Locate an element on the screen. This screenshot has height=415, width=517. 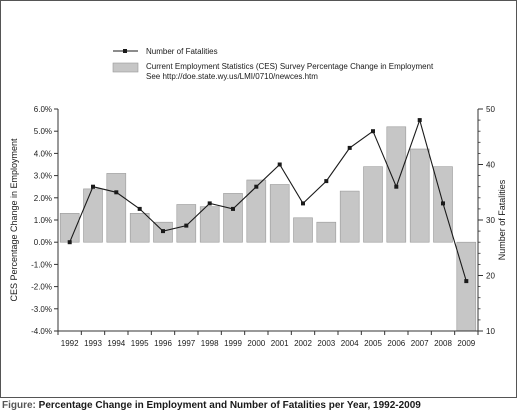
x-tick-label-2001: 2001 is located at coordinates (280, 343).